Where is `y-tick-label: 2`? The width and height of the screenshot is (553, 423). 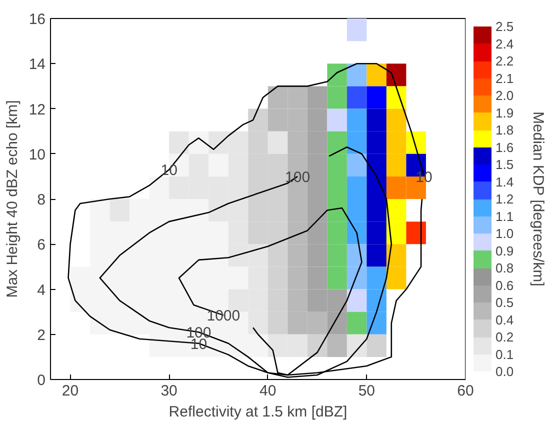
y-tick-label: 2 is located at coordinates (41, 335).